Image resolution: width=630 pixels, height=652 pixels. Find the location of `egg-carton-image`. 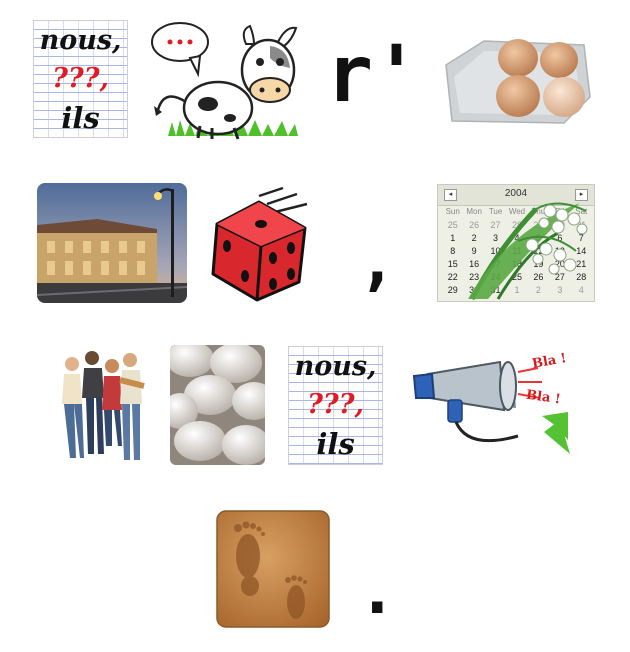

egg-carton-image is located at coordinates (518, 81).